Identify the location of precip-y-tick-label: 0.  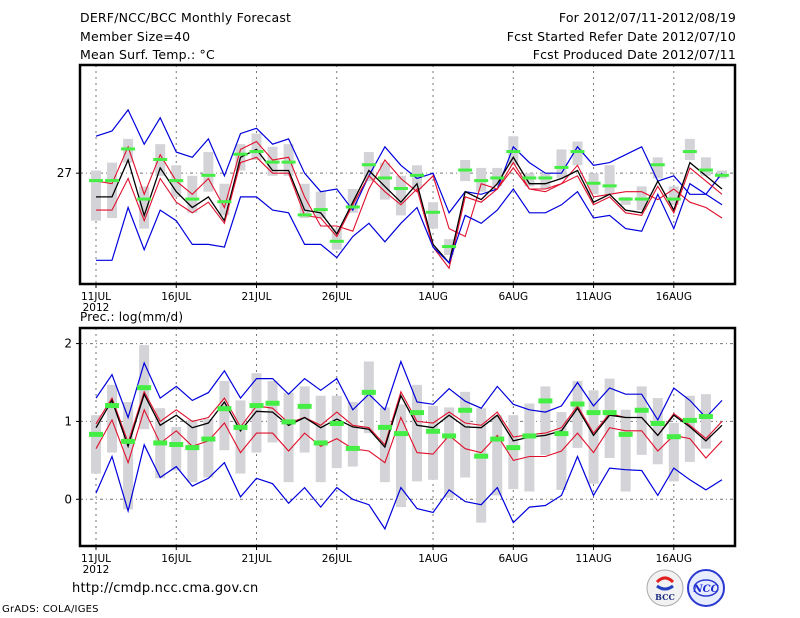
(68, 499).